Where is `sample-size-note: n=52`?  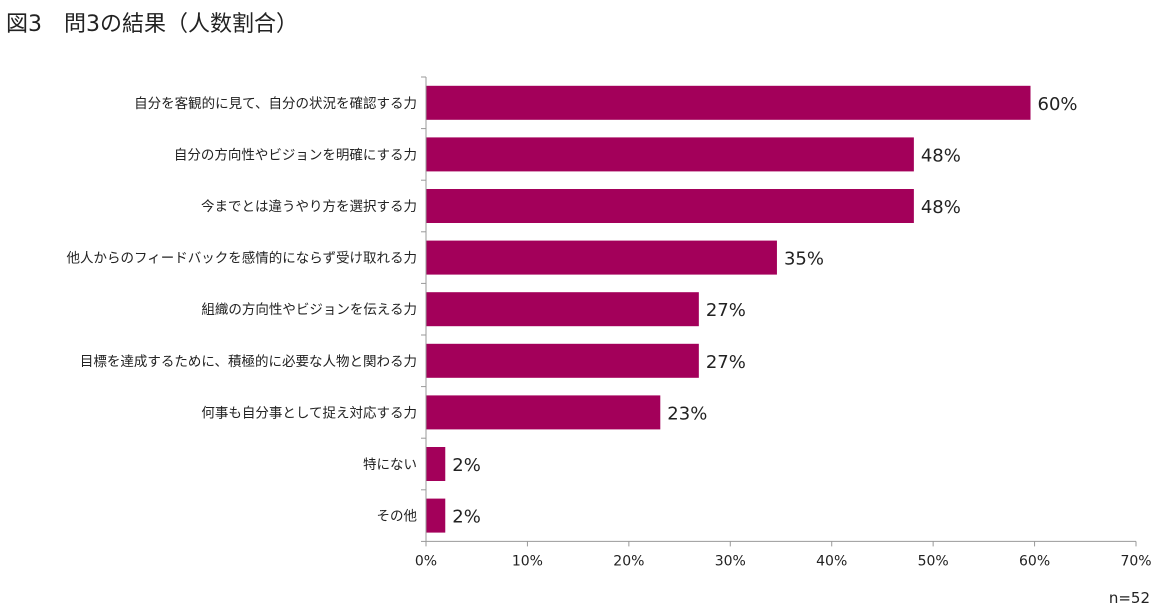 sample-size-note: n=52 is located at coordinates (1129, 598).